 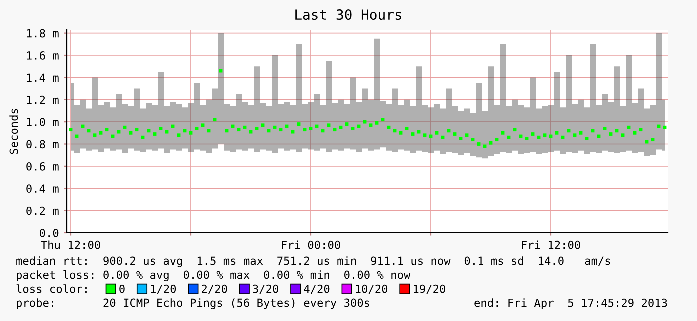 I want to click on y-axis-title: Seconds, so click(x=14, y=131).